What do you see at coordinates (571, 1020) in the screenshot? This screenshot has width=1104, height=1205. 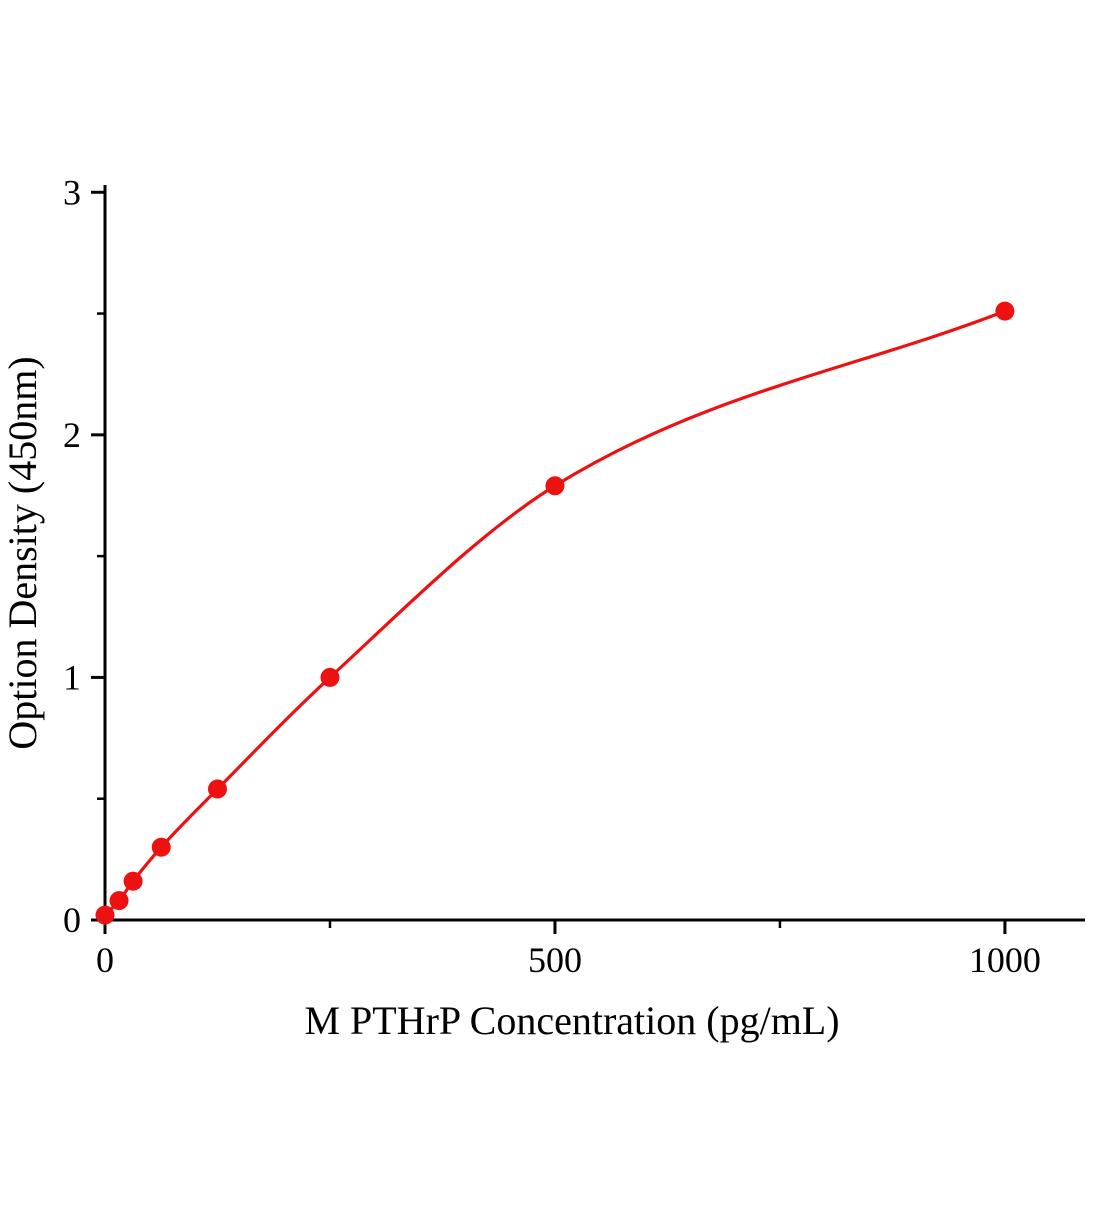 I see `x-axis-title: M PTHrP Concentration (pg/mL)` at bounding box center [571, 1020].